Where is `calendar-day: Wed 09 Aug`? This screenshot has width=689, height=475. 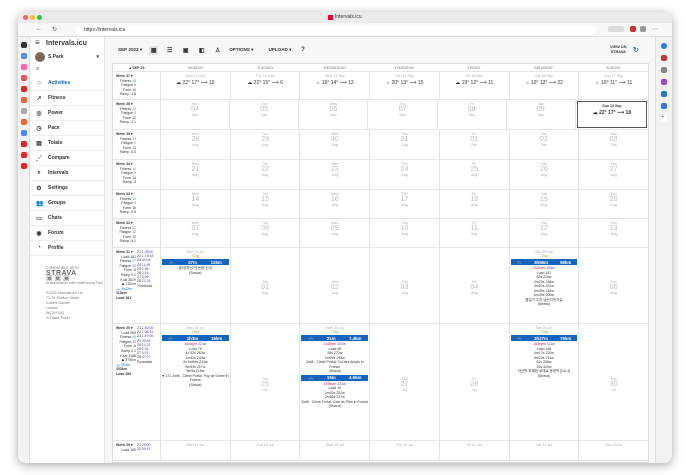 calendar-day: Wed 09 Aug is located at coordinates (335, 233).